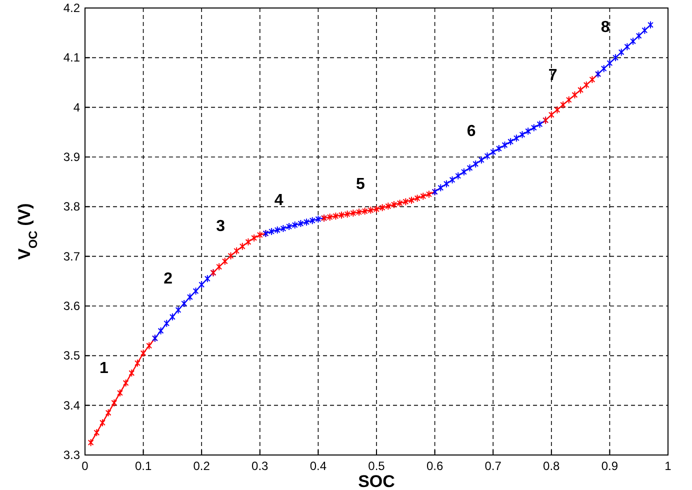 The width and height of the screenshot is (692, 490). What do you see at coordinates (435, 466) in the screenshot?
I see `x-tick-label: 0.6` at bounding box center [435, 466].